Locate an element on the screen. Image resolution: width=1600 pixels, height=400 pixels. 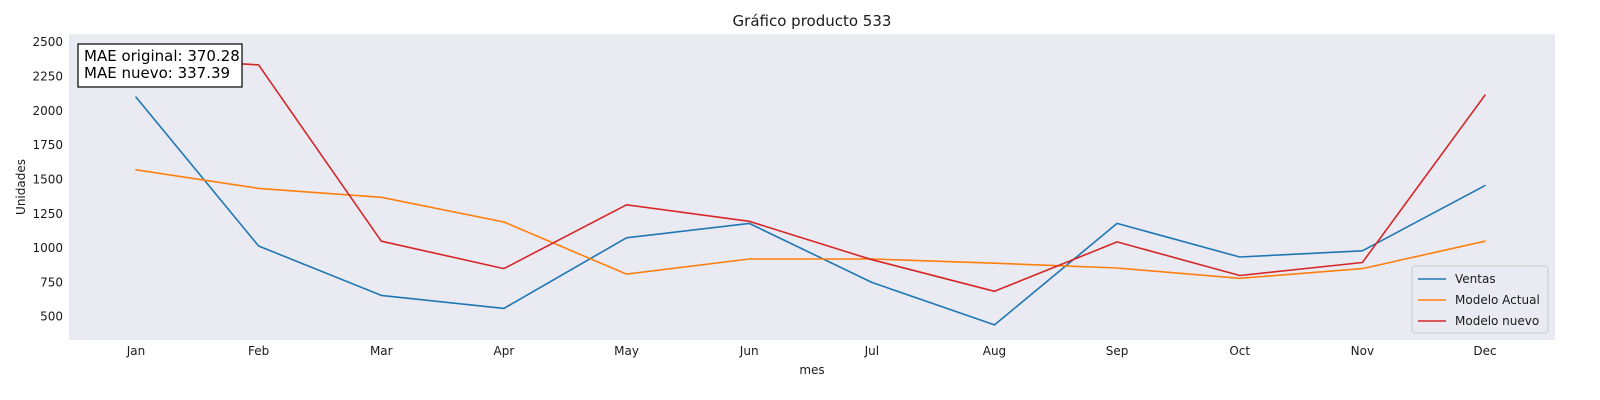
legend-label: Modelo Actual is located at coordinates (1497, 300).